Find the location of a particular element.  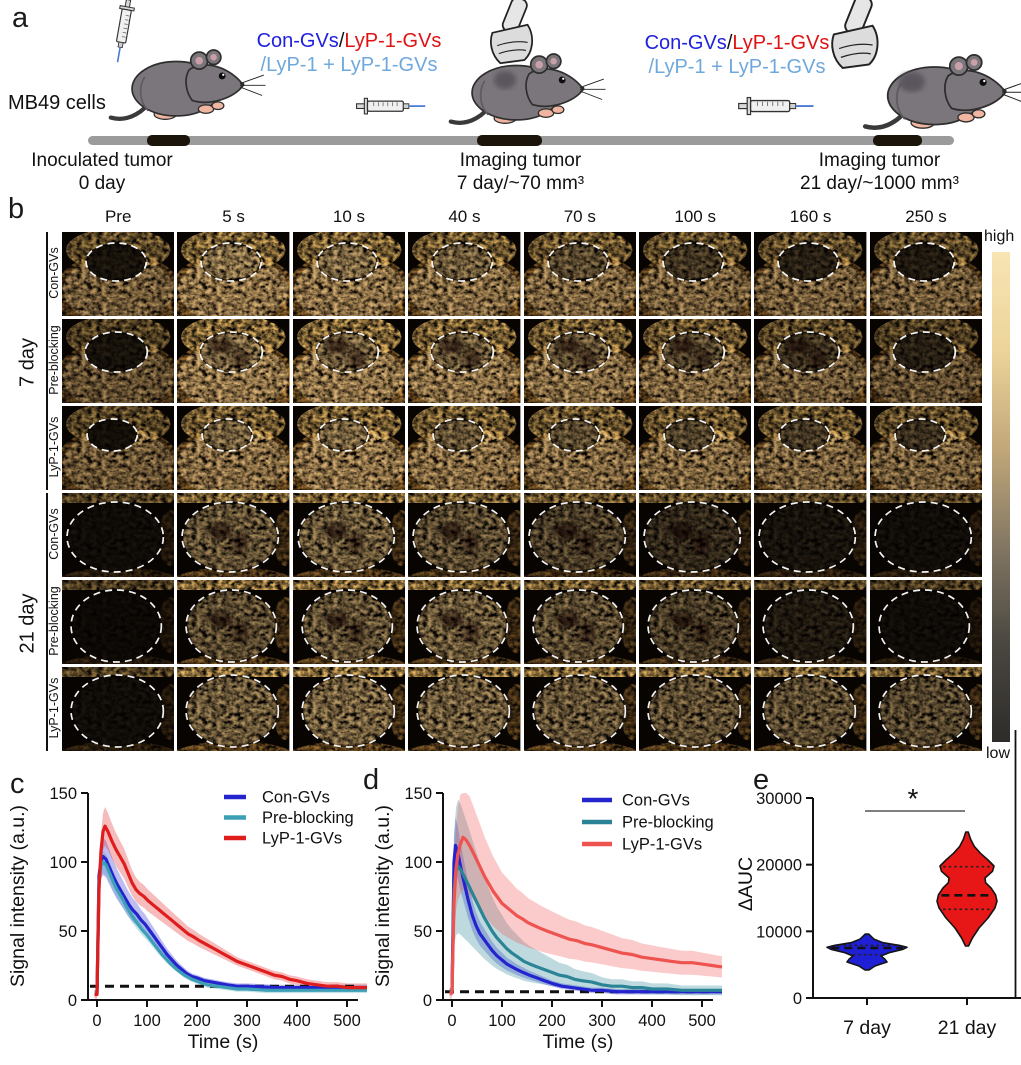

con-gvs-label: Con-GVs is located at coordinates (685, 43).